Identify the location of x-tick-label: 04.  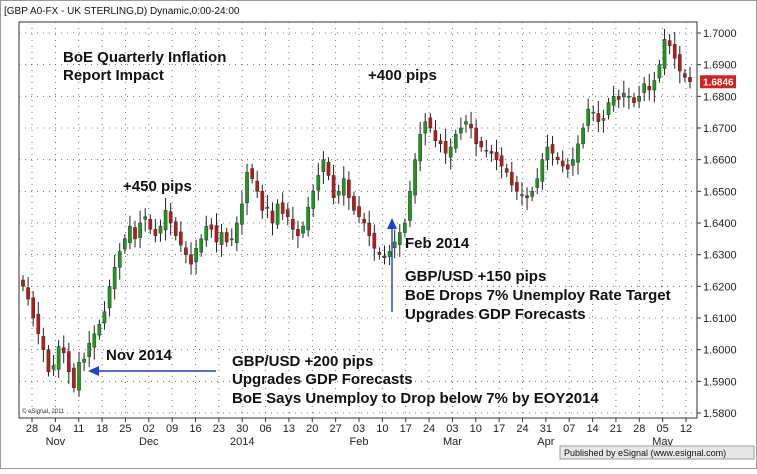
(55, 429).